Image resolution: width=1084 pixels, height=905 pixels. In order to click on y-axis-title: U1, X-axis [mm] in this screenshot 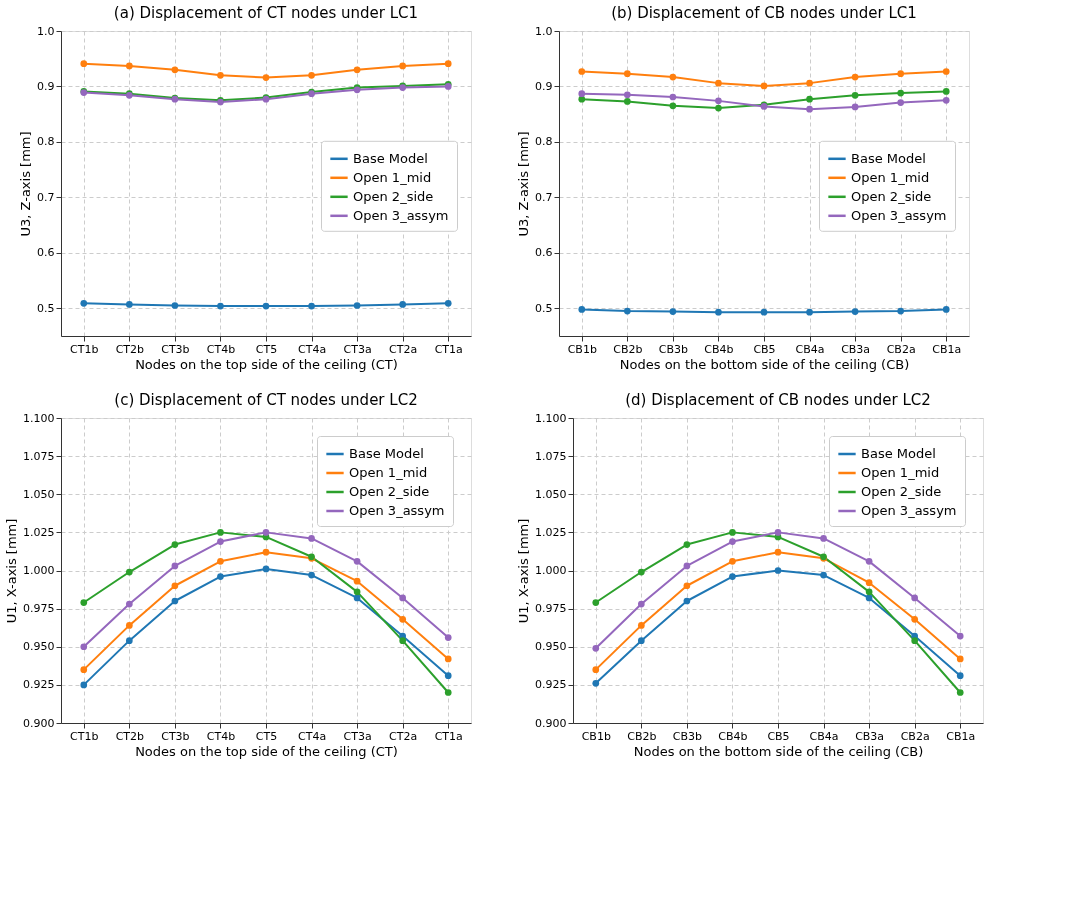, I will do `click(524, 571)`.